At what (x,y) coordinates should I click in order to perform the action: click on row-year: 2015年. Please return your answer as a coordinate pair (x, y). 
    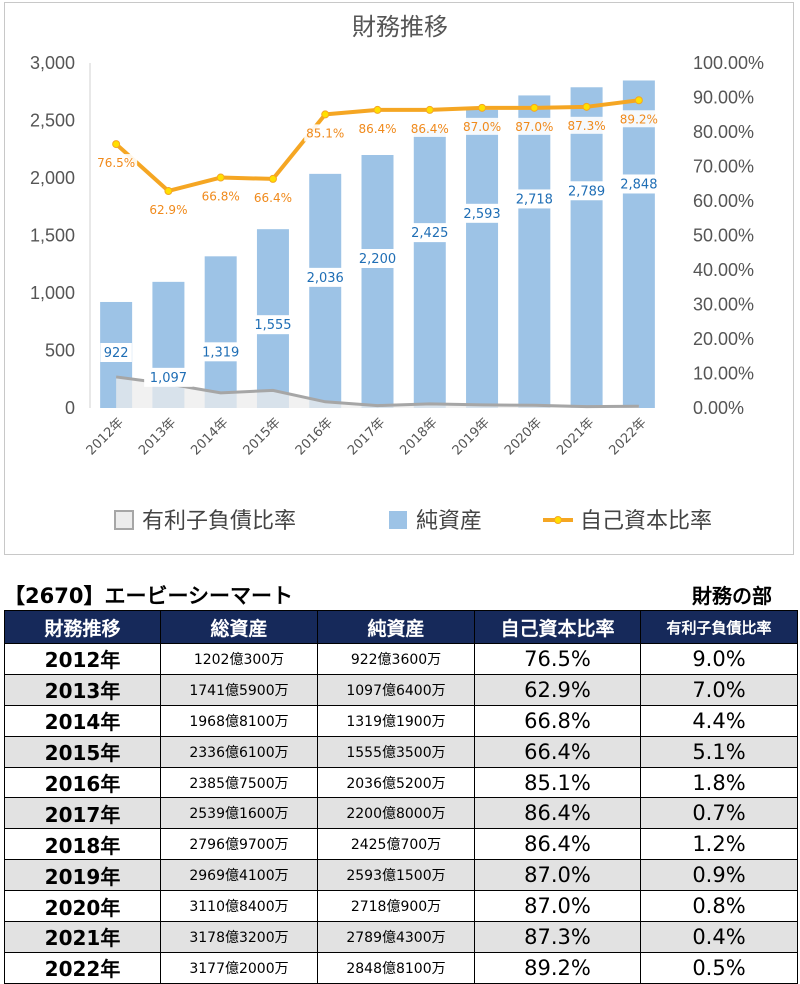
    Looking at the image, I should click on (82, 751).